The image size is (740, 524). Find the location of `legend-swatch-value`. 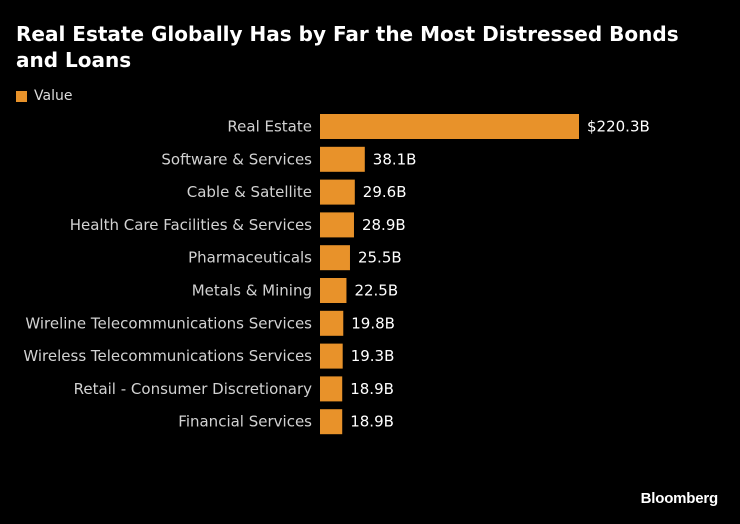

legend-swatch-value is located at coordinates (21, 96).